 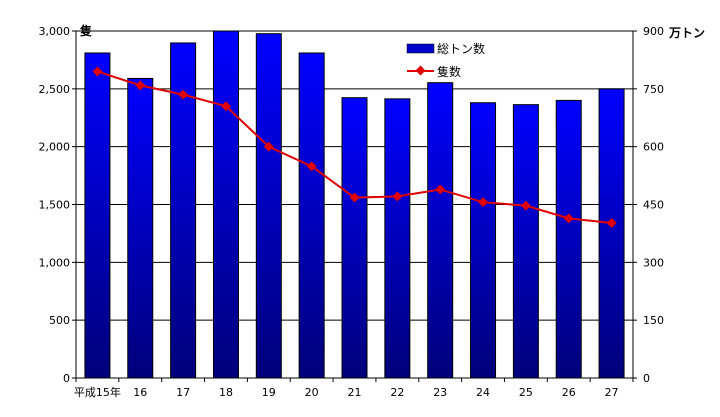 What do you see at coordinates (59, 320) in the screenshot?
I see `left-tick-label: 500` at bounding box center [59, 320].